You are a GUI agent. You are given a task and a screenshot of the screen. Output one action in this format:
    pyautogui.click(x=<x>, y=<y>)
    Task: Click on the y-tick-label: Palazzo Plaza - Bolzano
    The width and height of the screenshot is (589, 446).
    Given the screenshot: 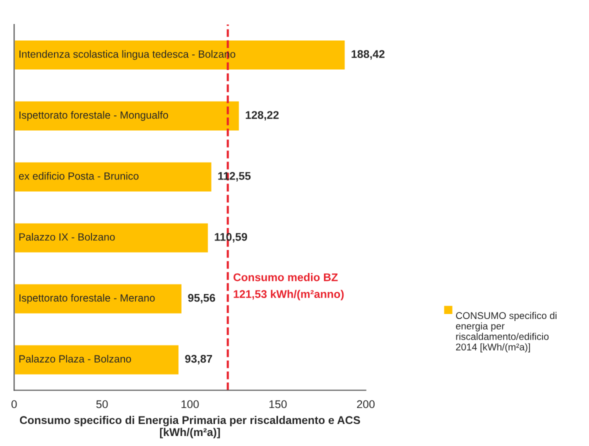 What is the action you would take?
    pyautogui.click(x=75, y=358)
    